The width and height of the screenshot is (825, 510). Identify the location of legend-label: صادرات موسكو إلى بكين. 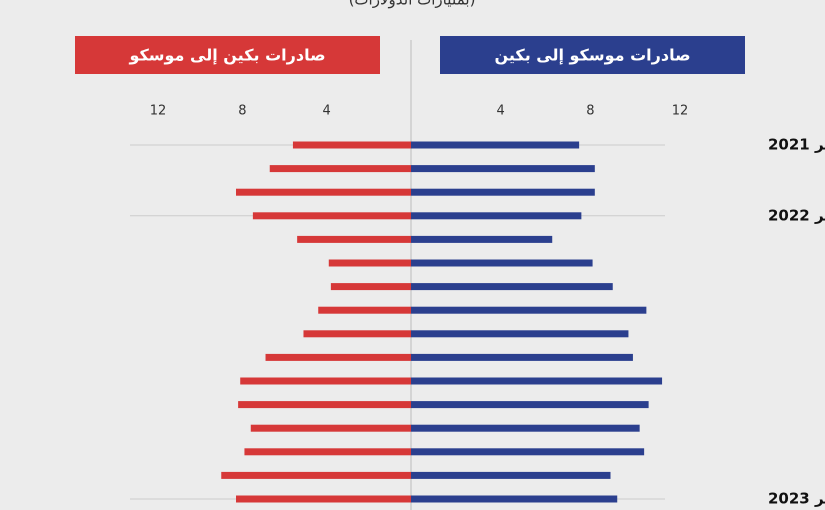
(592, 55).